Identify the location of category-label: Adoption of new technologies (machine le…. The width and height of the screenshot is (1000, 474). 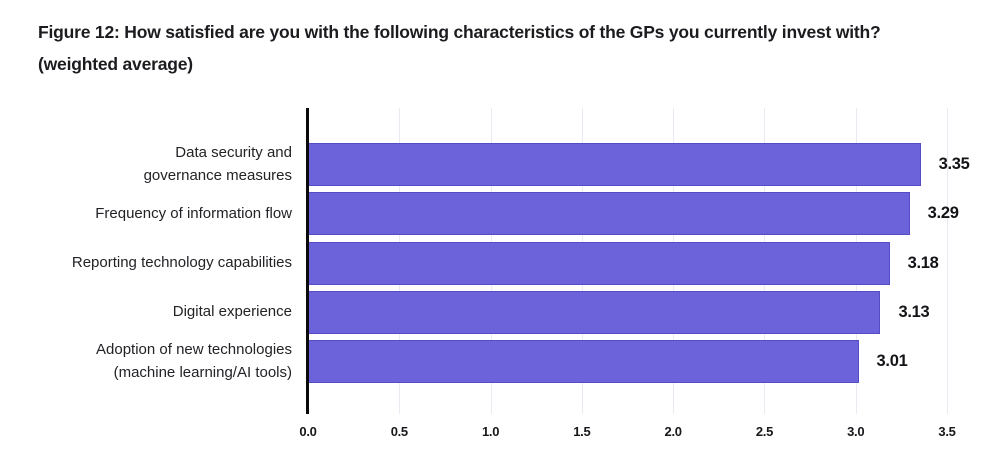
(194, 361).